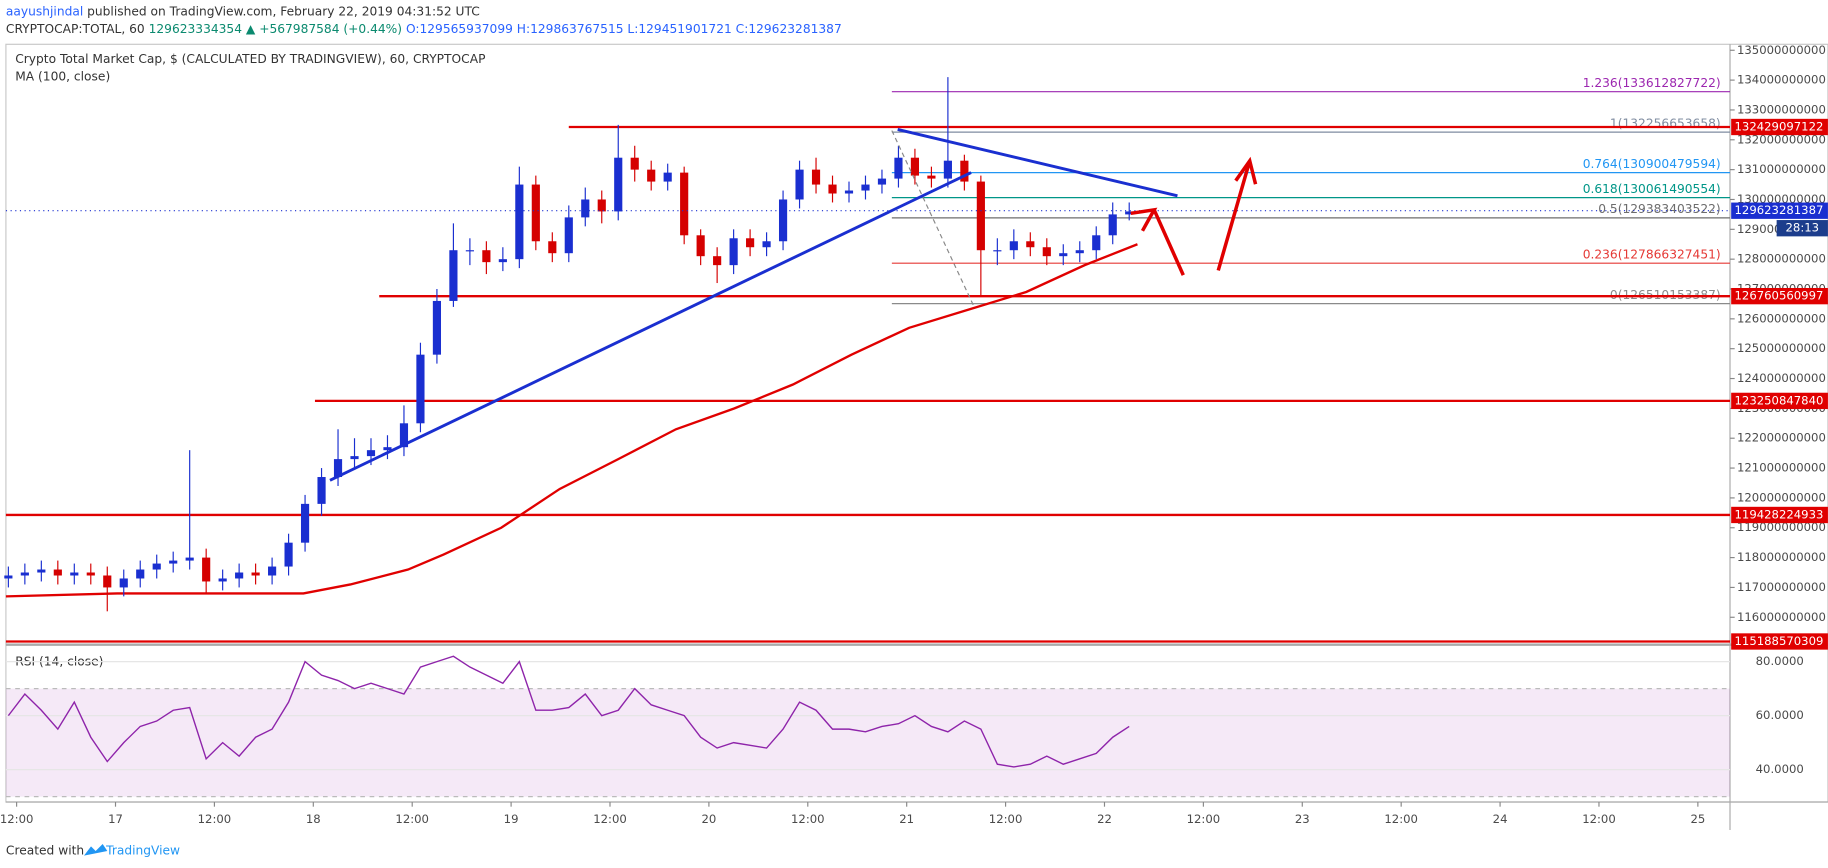 The width and height of the screenshot is (1828, 868). Describe the element at coordinates (1781, 587) in the screenshot. I see `y-tick-label: 117000000000` at that location.